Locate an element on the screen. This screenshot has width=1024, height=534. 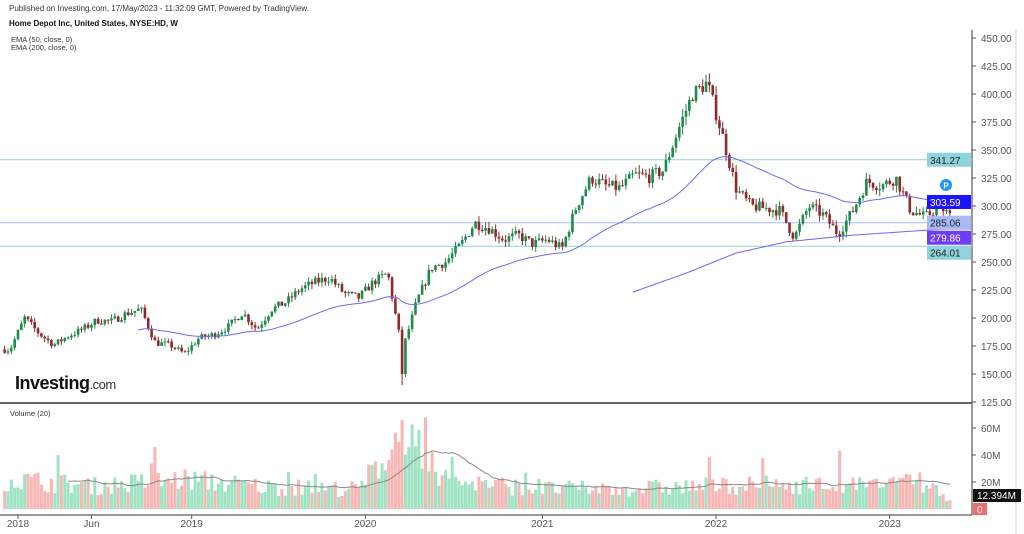
price-tick-label: 400.00 is located at coordinates (996, 95).